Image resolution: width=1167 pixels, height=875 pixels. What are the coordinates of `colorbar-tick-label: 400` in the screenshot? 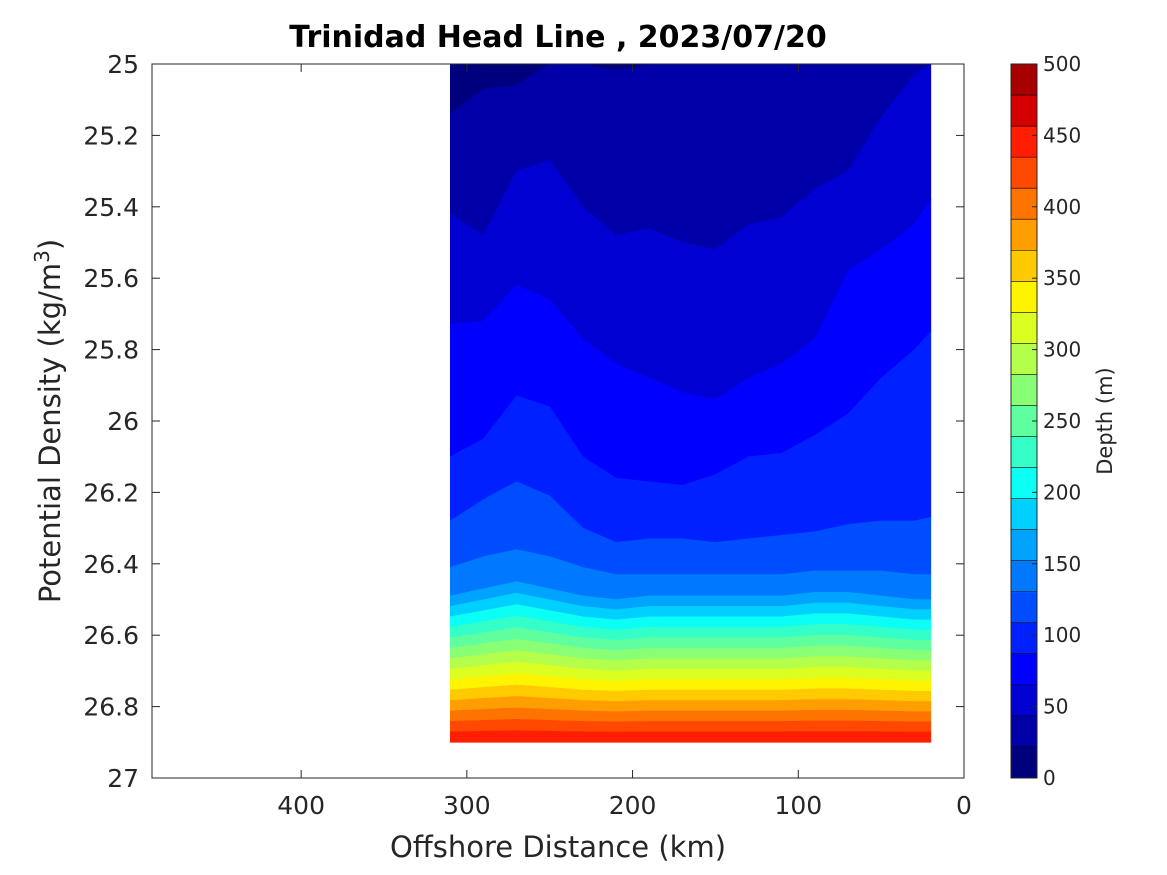 It's located at (1062, 207).